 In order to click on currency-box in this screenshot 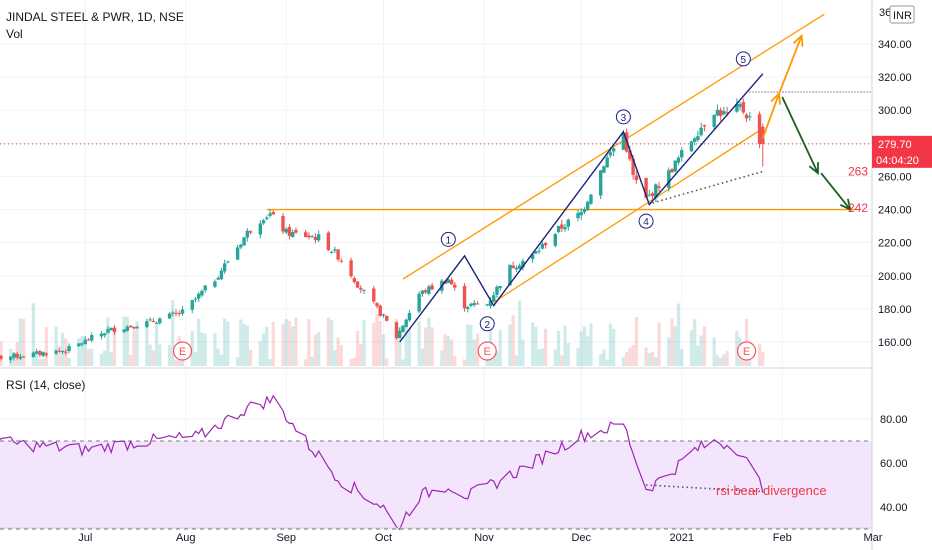, I will do `click(902, 14)`.